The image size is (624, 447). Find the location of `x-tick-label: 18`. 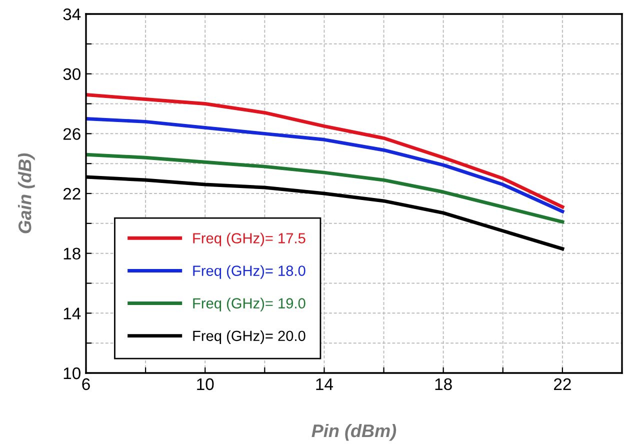

x-tick-label: 18 is located at coordinates (443, 384).